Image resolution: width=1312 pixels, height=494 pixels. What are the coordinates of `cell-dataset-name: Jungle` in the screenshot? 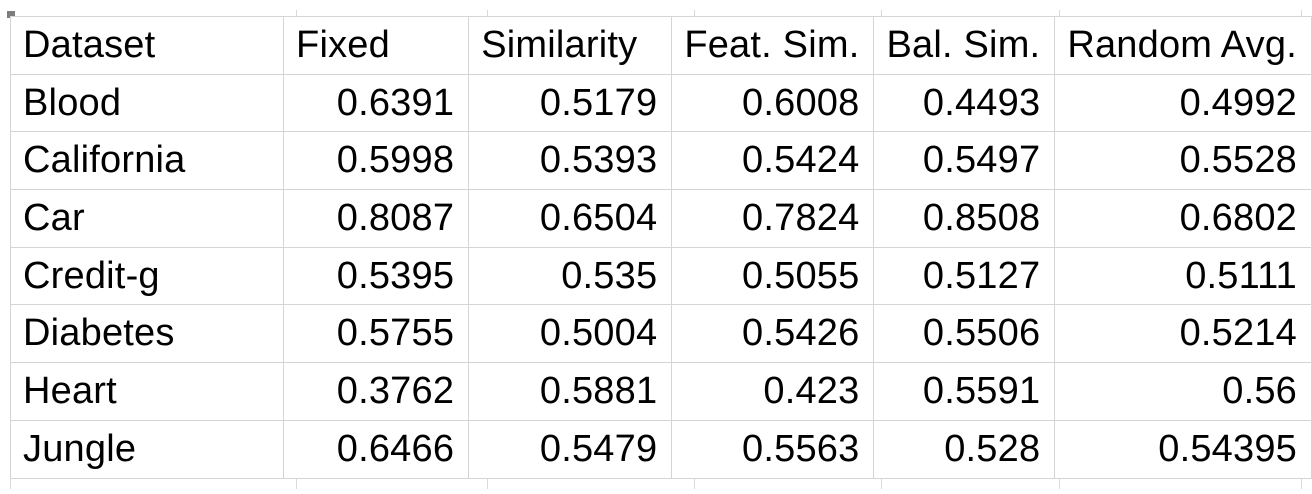 It's located at (147, 449).